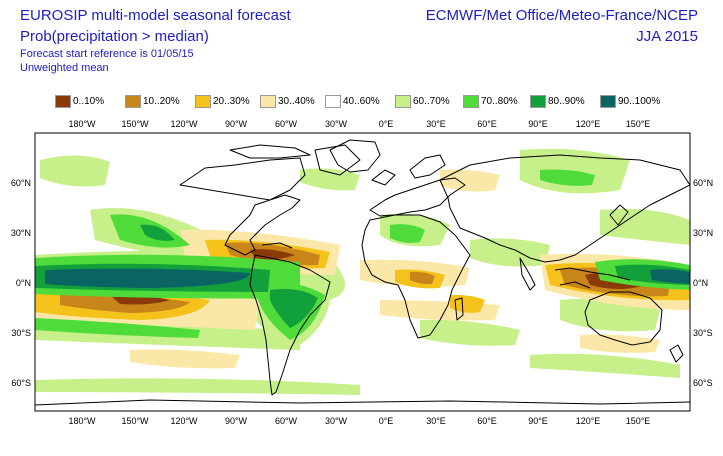  What do you see at coordinates (107, 54) in the screenshot?
I see `forecast-reference: Forecast start reference is 01/05/15` at bounding box center [107, 54].